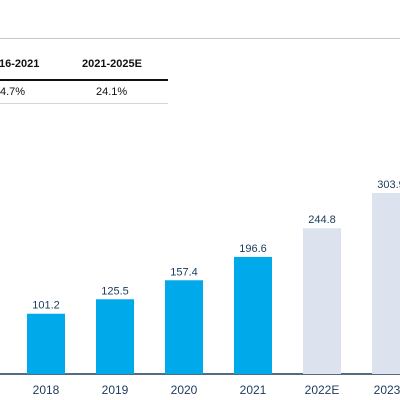  Describe the element at coordinates (112, 64) in the screenshot. I see `cagr-header-forecast: 2021-2025E` at that location.